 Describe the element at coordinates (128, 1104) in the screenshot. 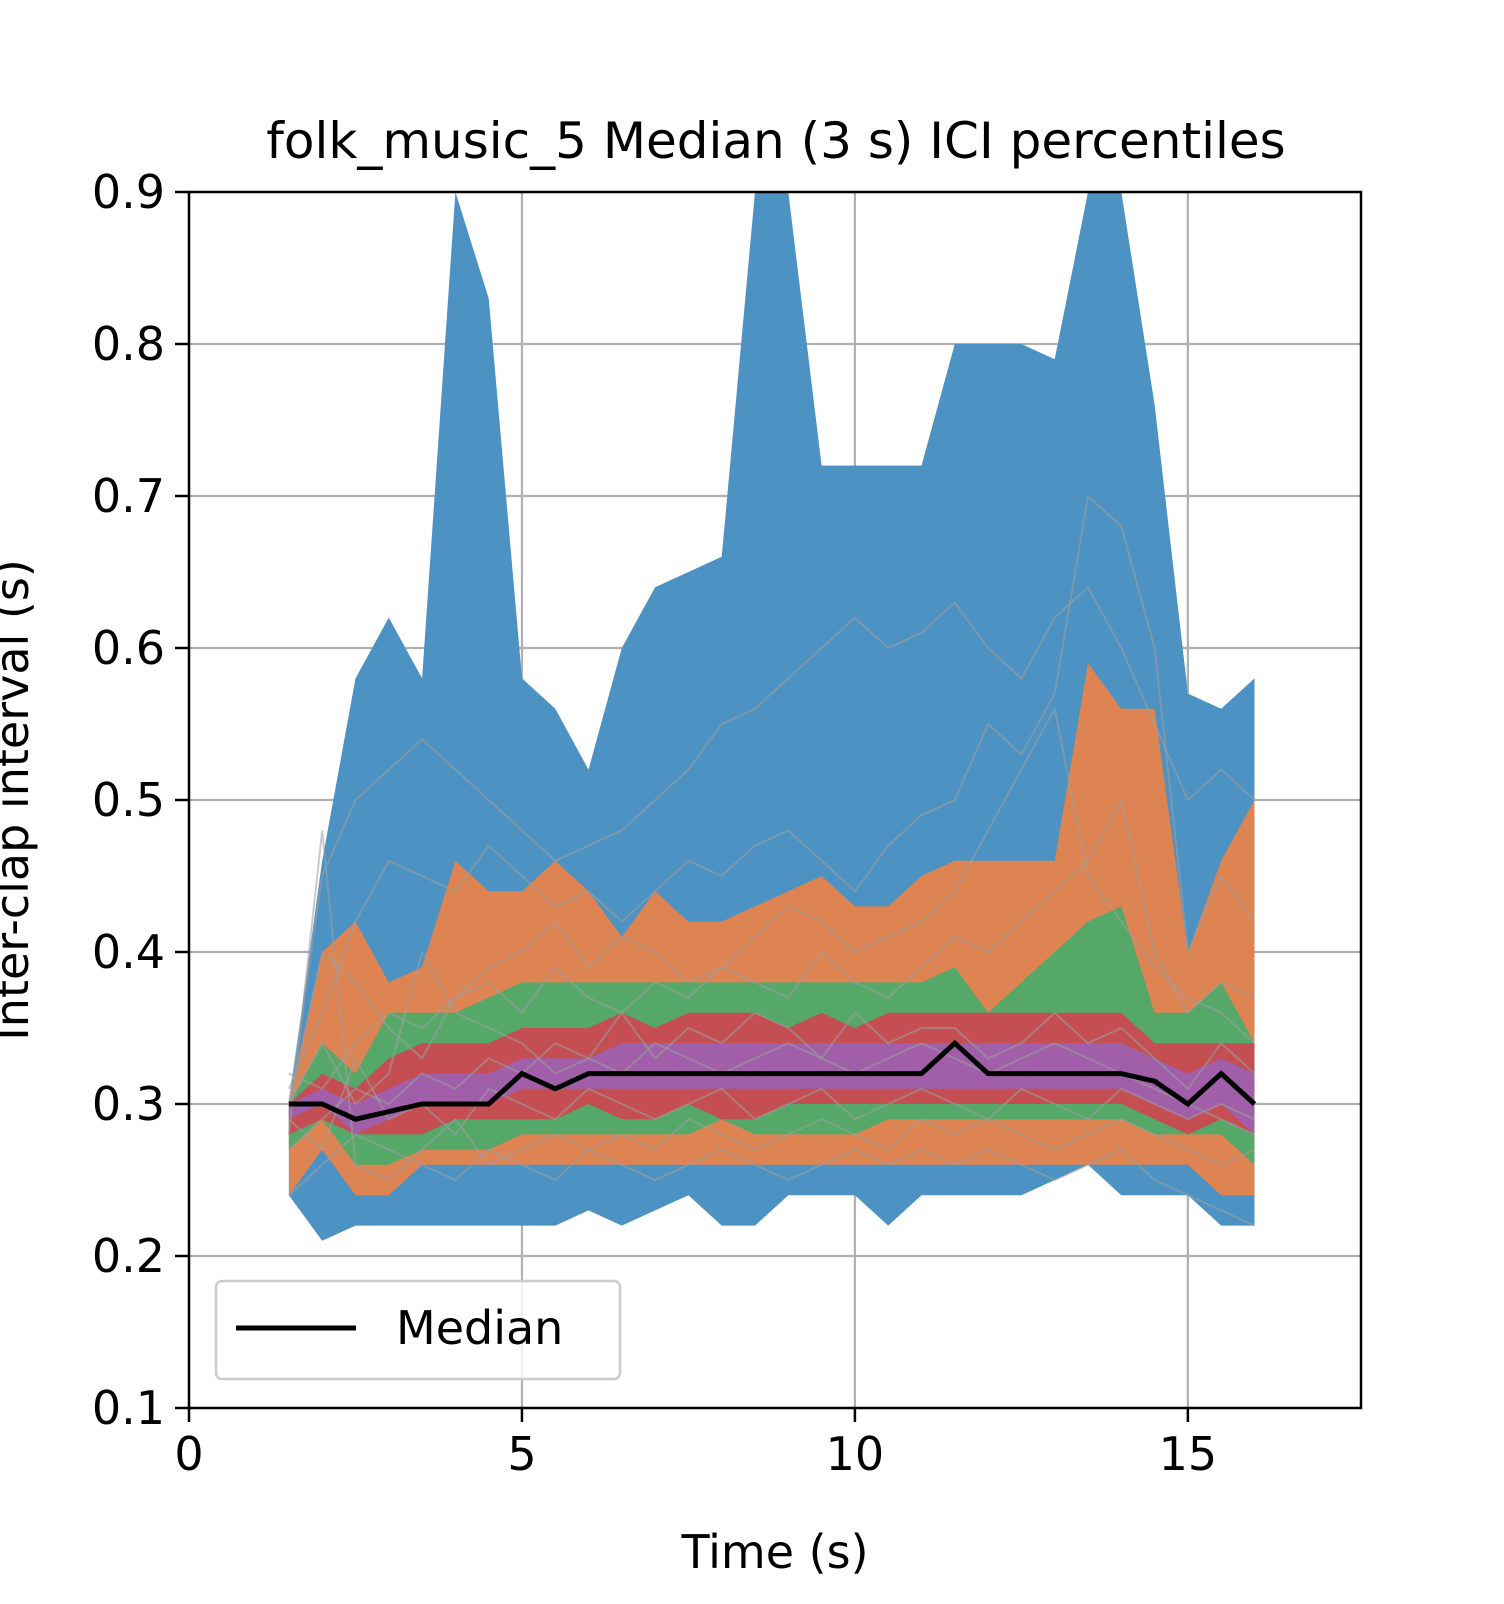

I see `y-tick-label: 0.3` at that location.